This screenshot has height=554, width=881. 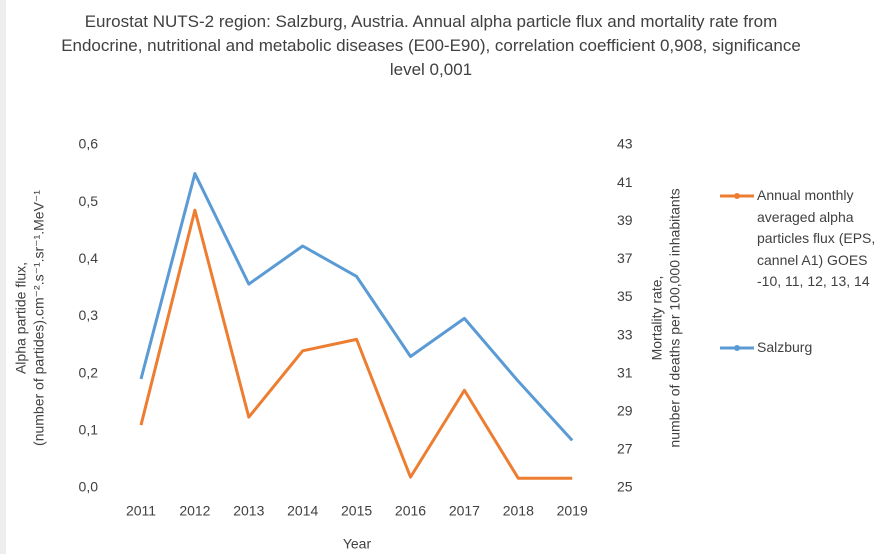 What do you see at coordinates (625, 296) in the screenshot?
I see `y2-tick-label: 35` at bounding box center [625, 296].